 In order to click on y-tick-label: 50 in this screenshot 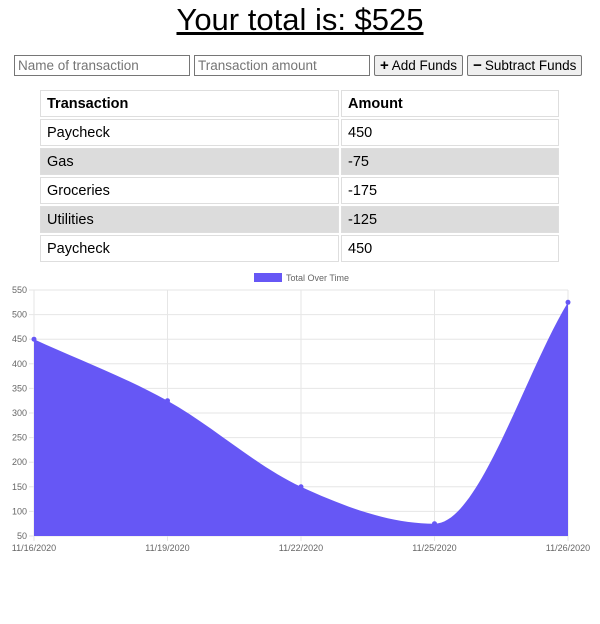, I will do `click(22, 536)`.